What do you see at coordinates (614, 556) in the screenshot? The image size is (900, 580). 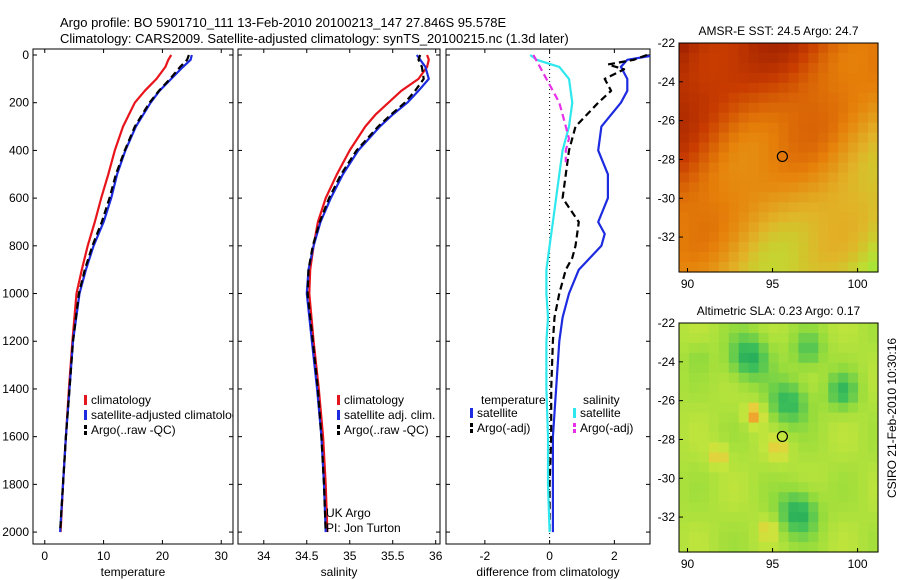 I see `x-tick-label: 2` at bounding box center [614, 556].